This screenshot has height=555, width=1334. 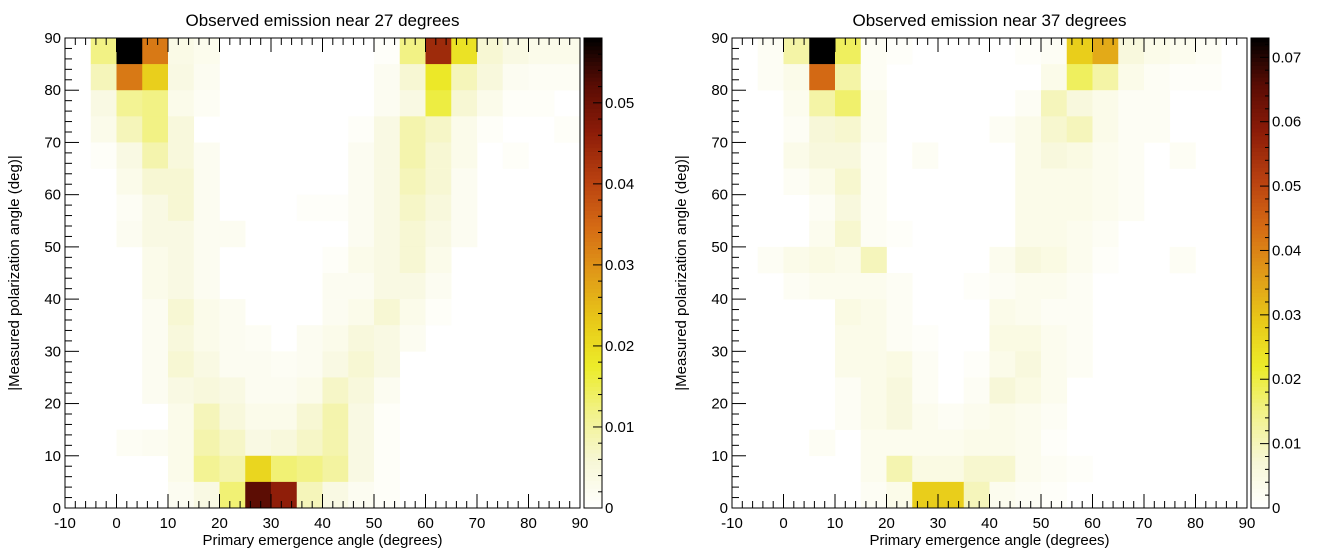 What do you see at coordinates (732, 523) in the screenshot?
I see `x-tick-label: -10` at bounding box center [732, 523].